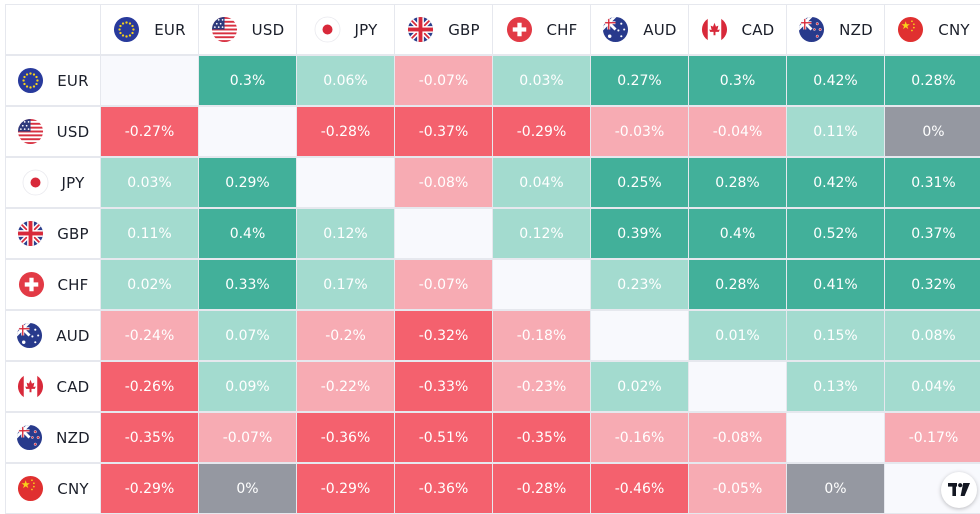 This screenshot has height=514, width=980. Describe the element at coordinates (247, 488) in the screenshot. I see `heatmap-cell-cny-usd: 0%` at that location.